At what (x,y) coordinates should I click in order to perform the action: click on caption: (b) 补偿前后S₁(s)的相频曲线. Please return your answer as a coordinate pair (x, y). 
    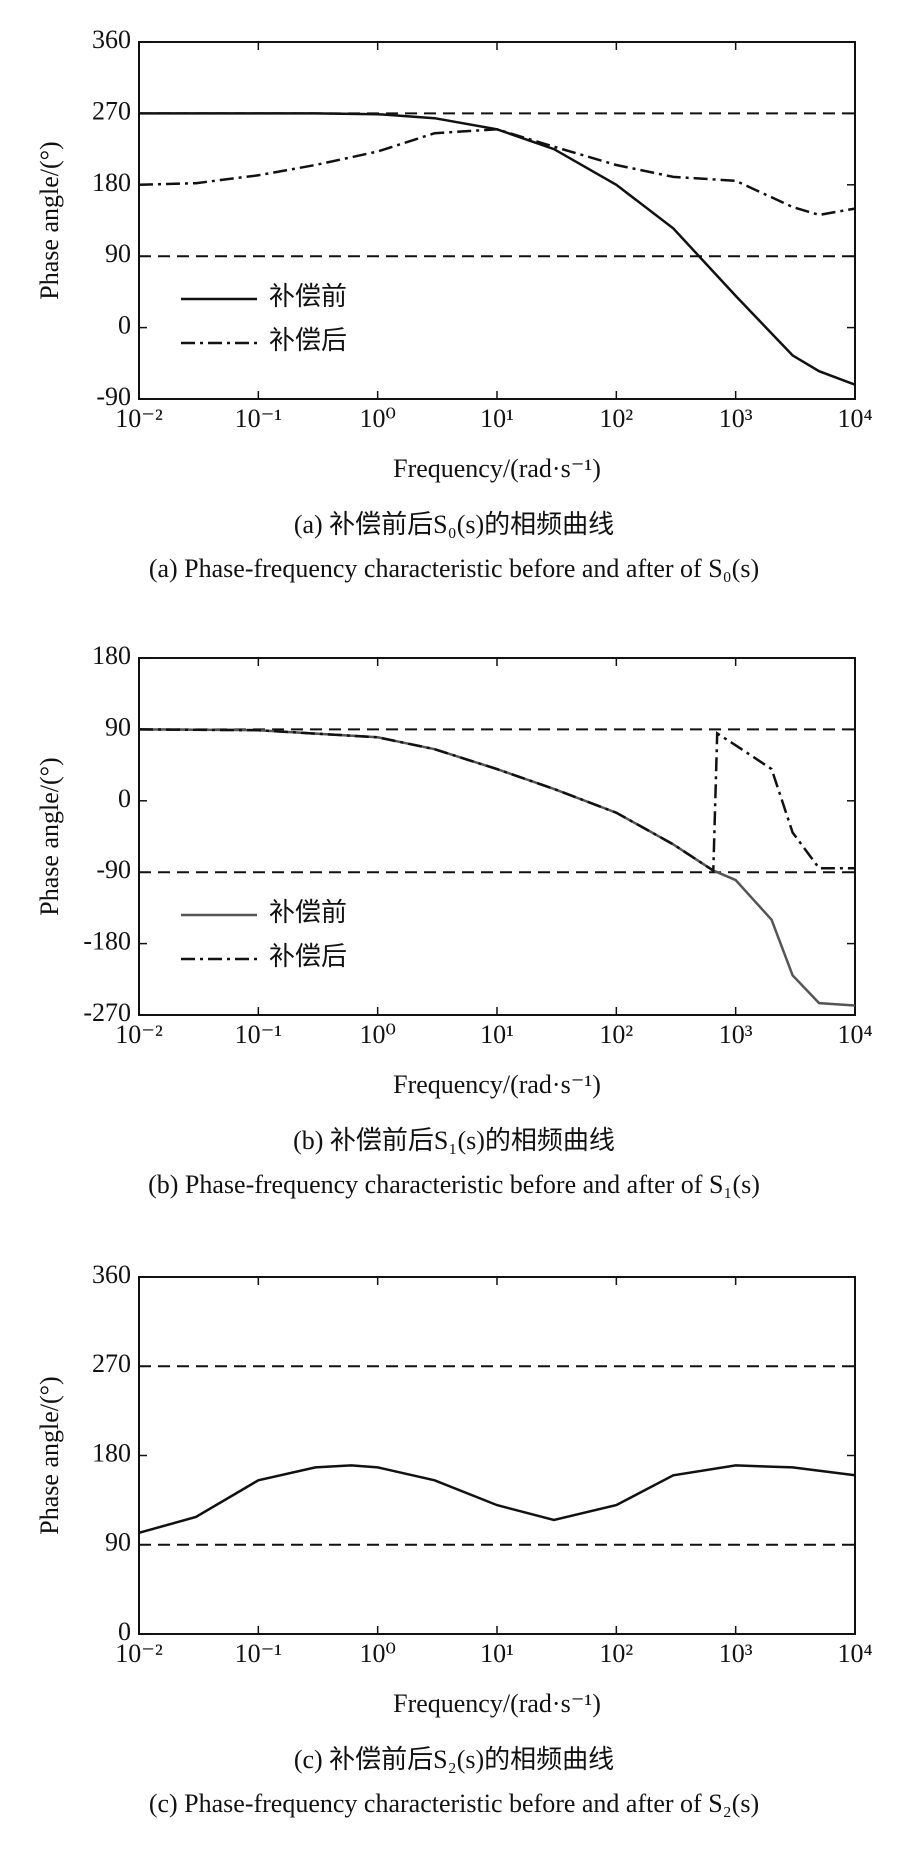
    Looking at the image, I should click on (454, 1140).